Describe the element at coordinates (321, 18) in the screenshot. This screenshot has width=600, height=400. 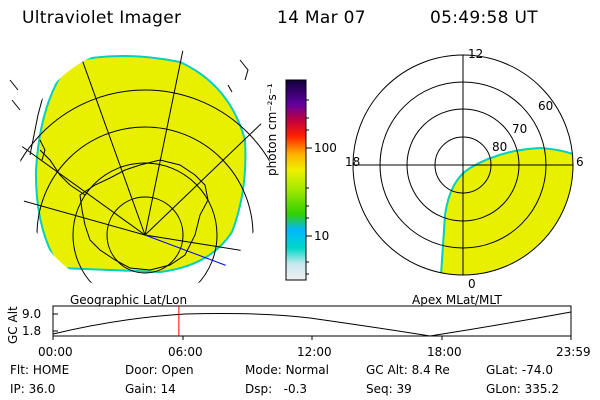
I see `date-label: 14 Mar 07` at that location.